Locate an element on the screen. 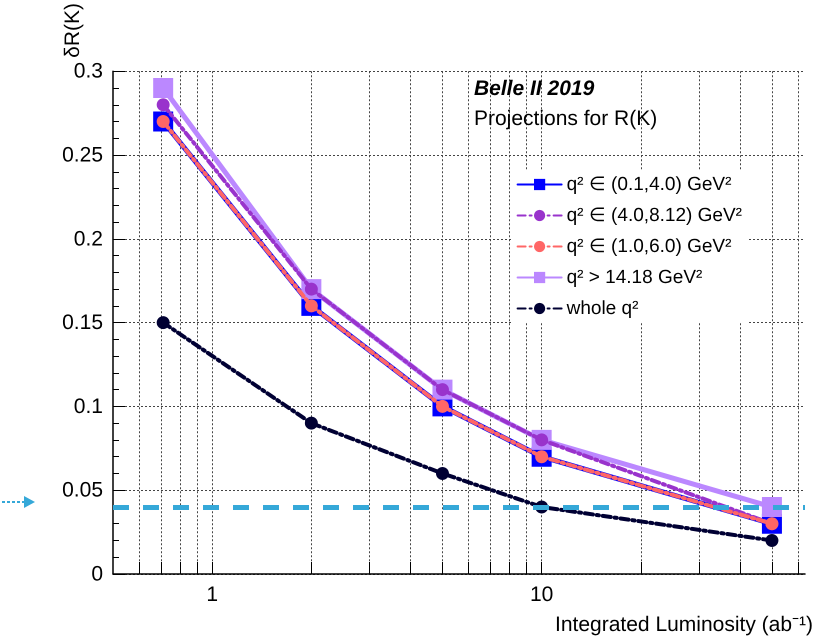  y-tick-label: 0.2 is located at coordinates (88, 238).